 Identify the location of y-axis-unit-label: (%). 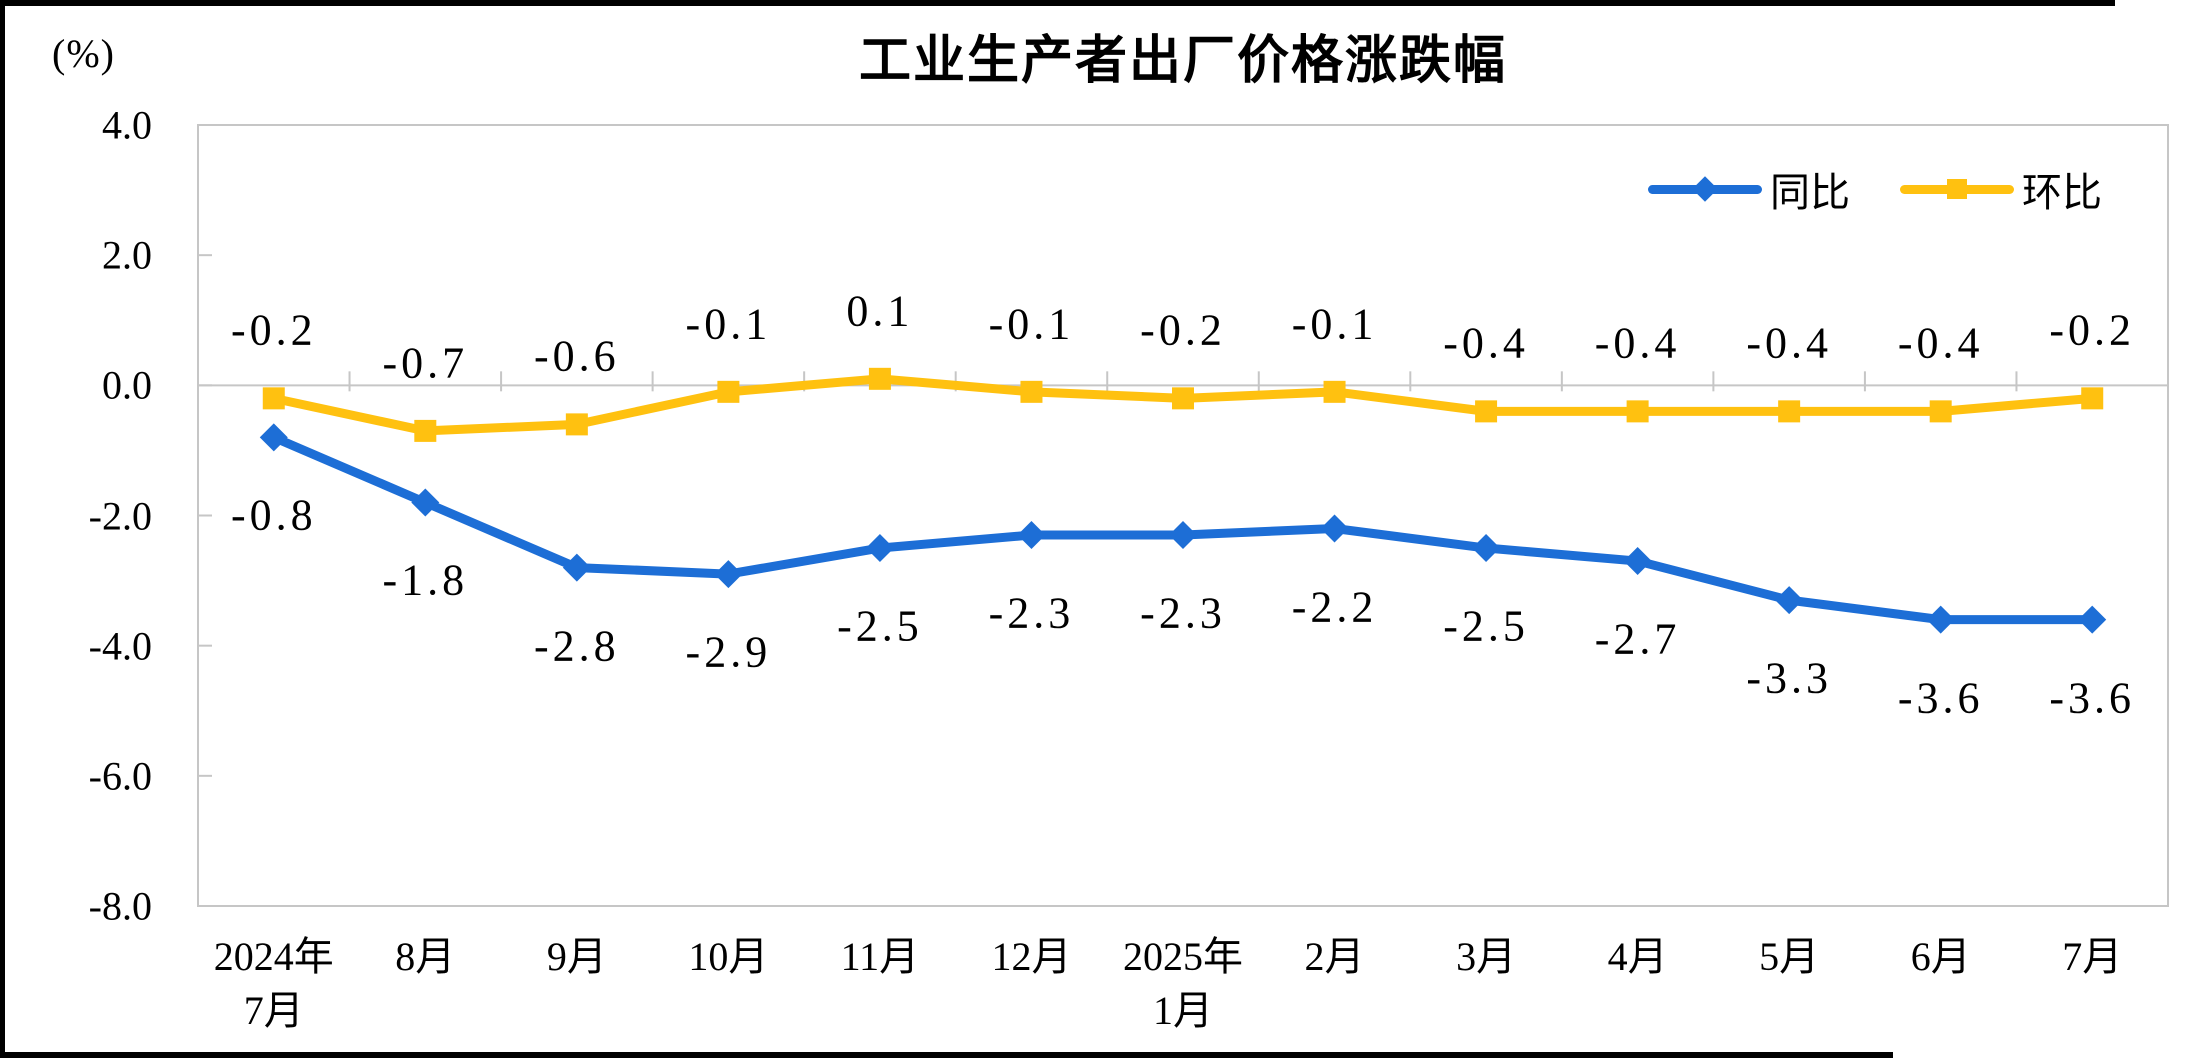
(83, 53).